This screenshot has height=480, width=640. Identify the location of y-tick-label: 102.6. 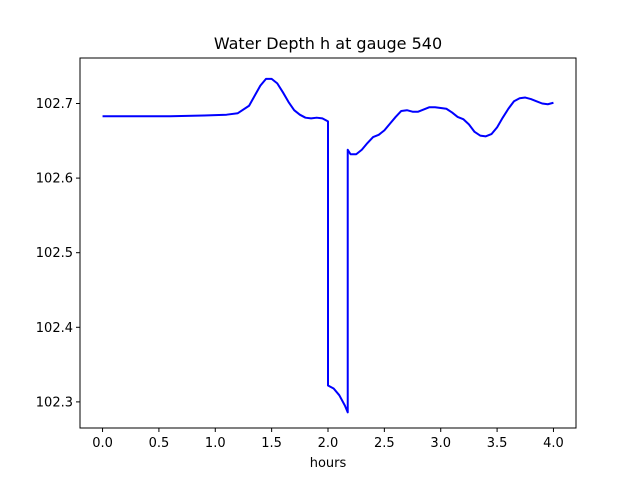
(54, 179).